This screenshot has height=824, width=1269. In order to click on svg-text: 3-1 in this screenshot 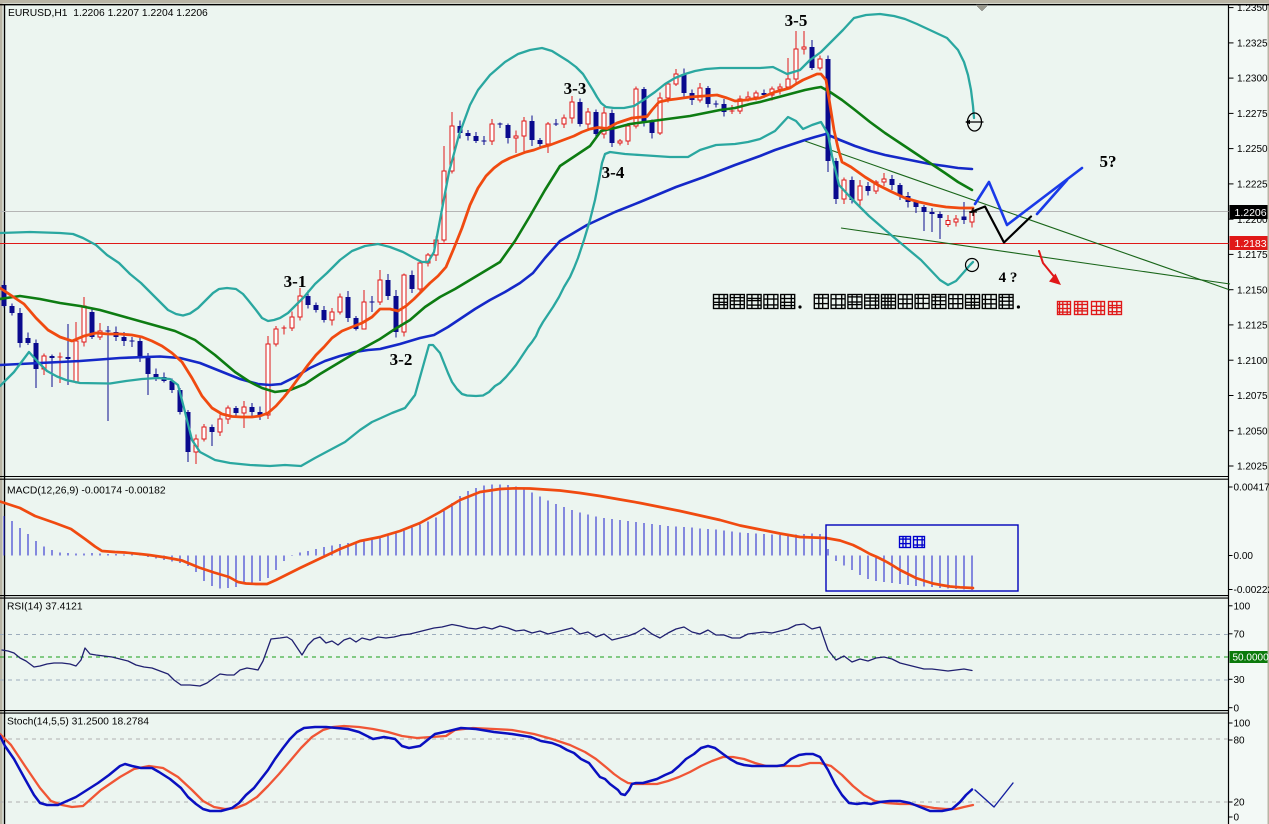, I will do `click(295, 281)`.